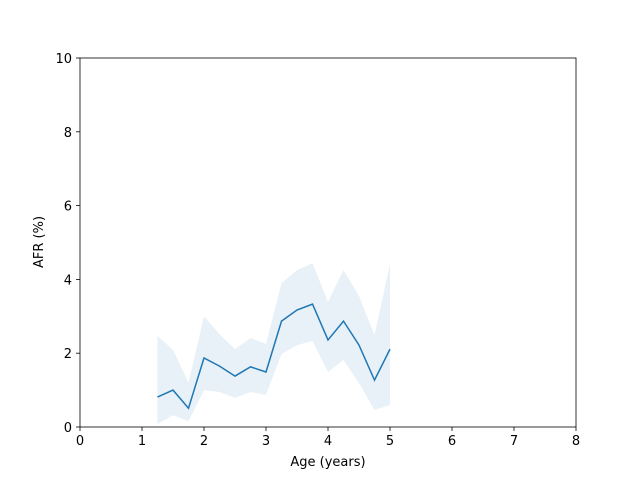 This screenshot has height=480, width=640. I want to click on y-axis-label: AFR (%), so click(39, 242).